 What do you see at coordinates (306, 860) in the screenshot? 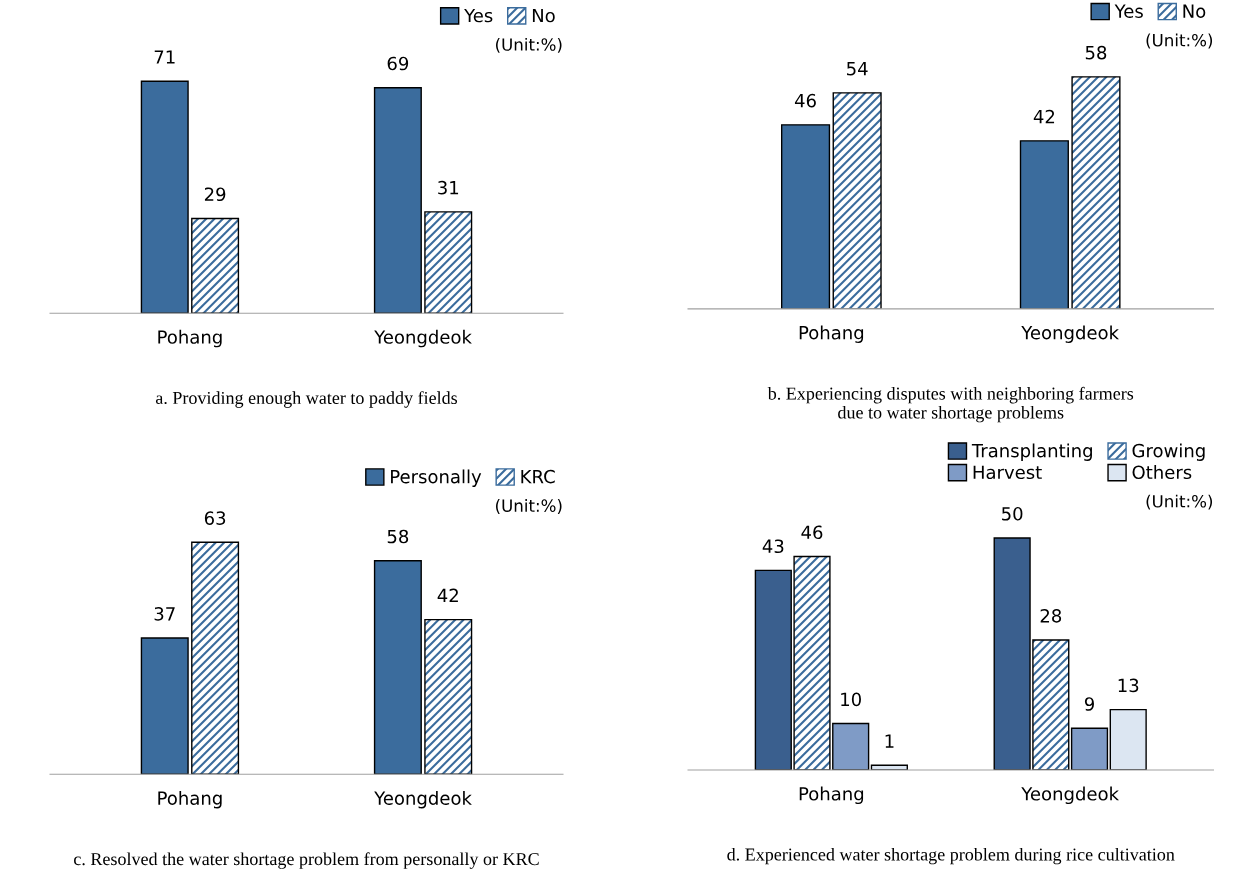
I see `text: c. Resolved the water shortage problem from personally or KRC` at bounding box center [306, 860].